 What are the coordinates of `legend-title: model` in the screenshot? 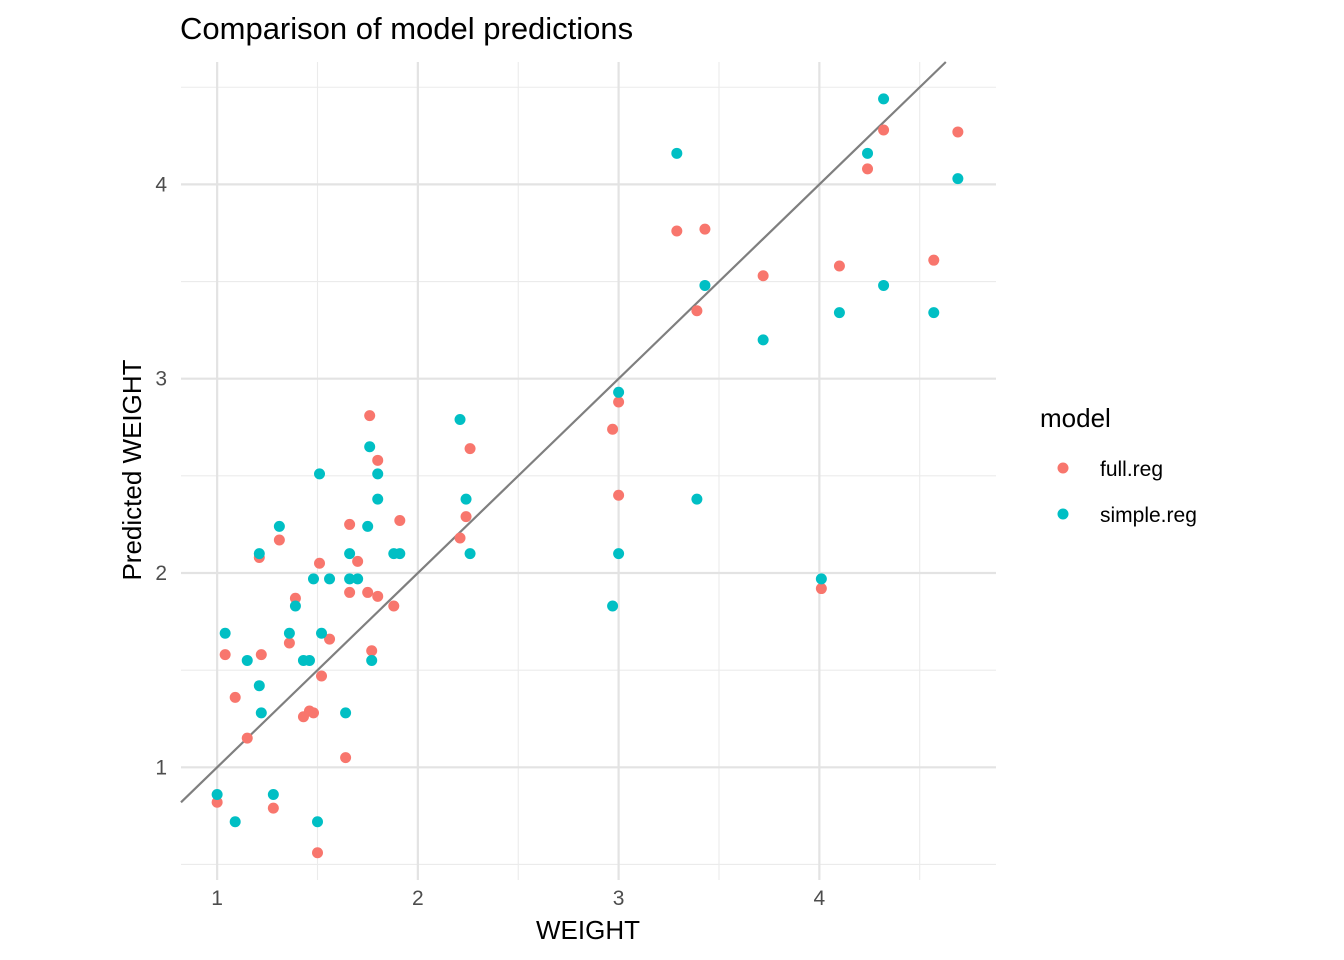 It's located at (1075, 418).